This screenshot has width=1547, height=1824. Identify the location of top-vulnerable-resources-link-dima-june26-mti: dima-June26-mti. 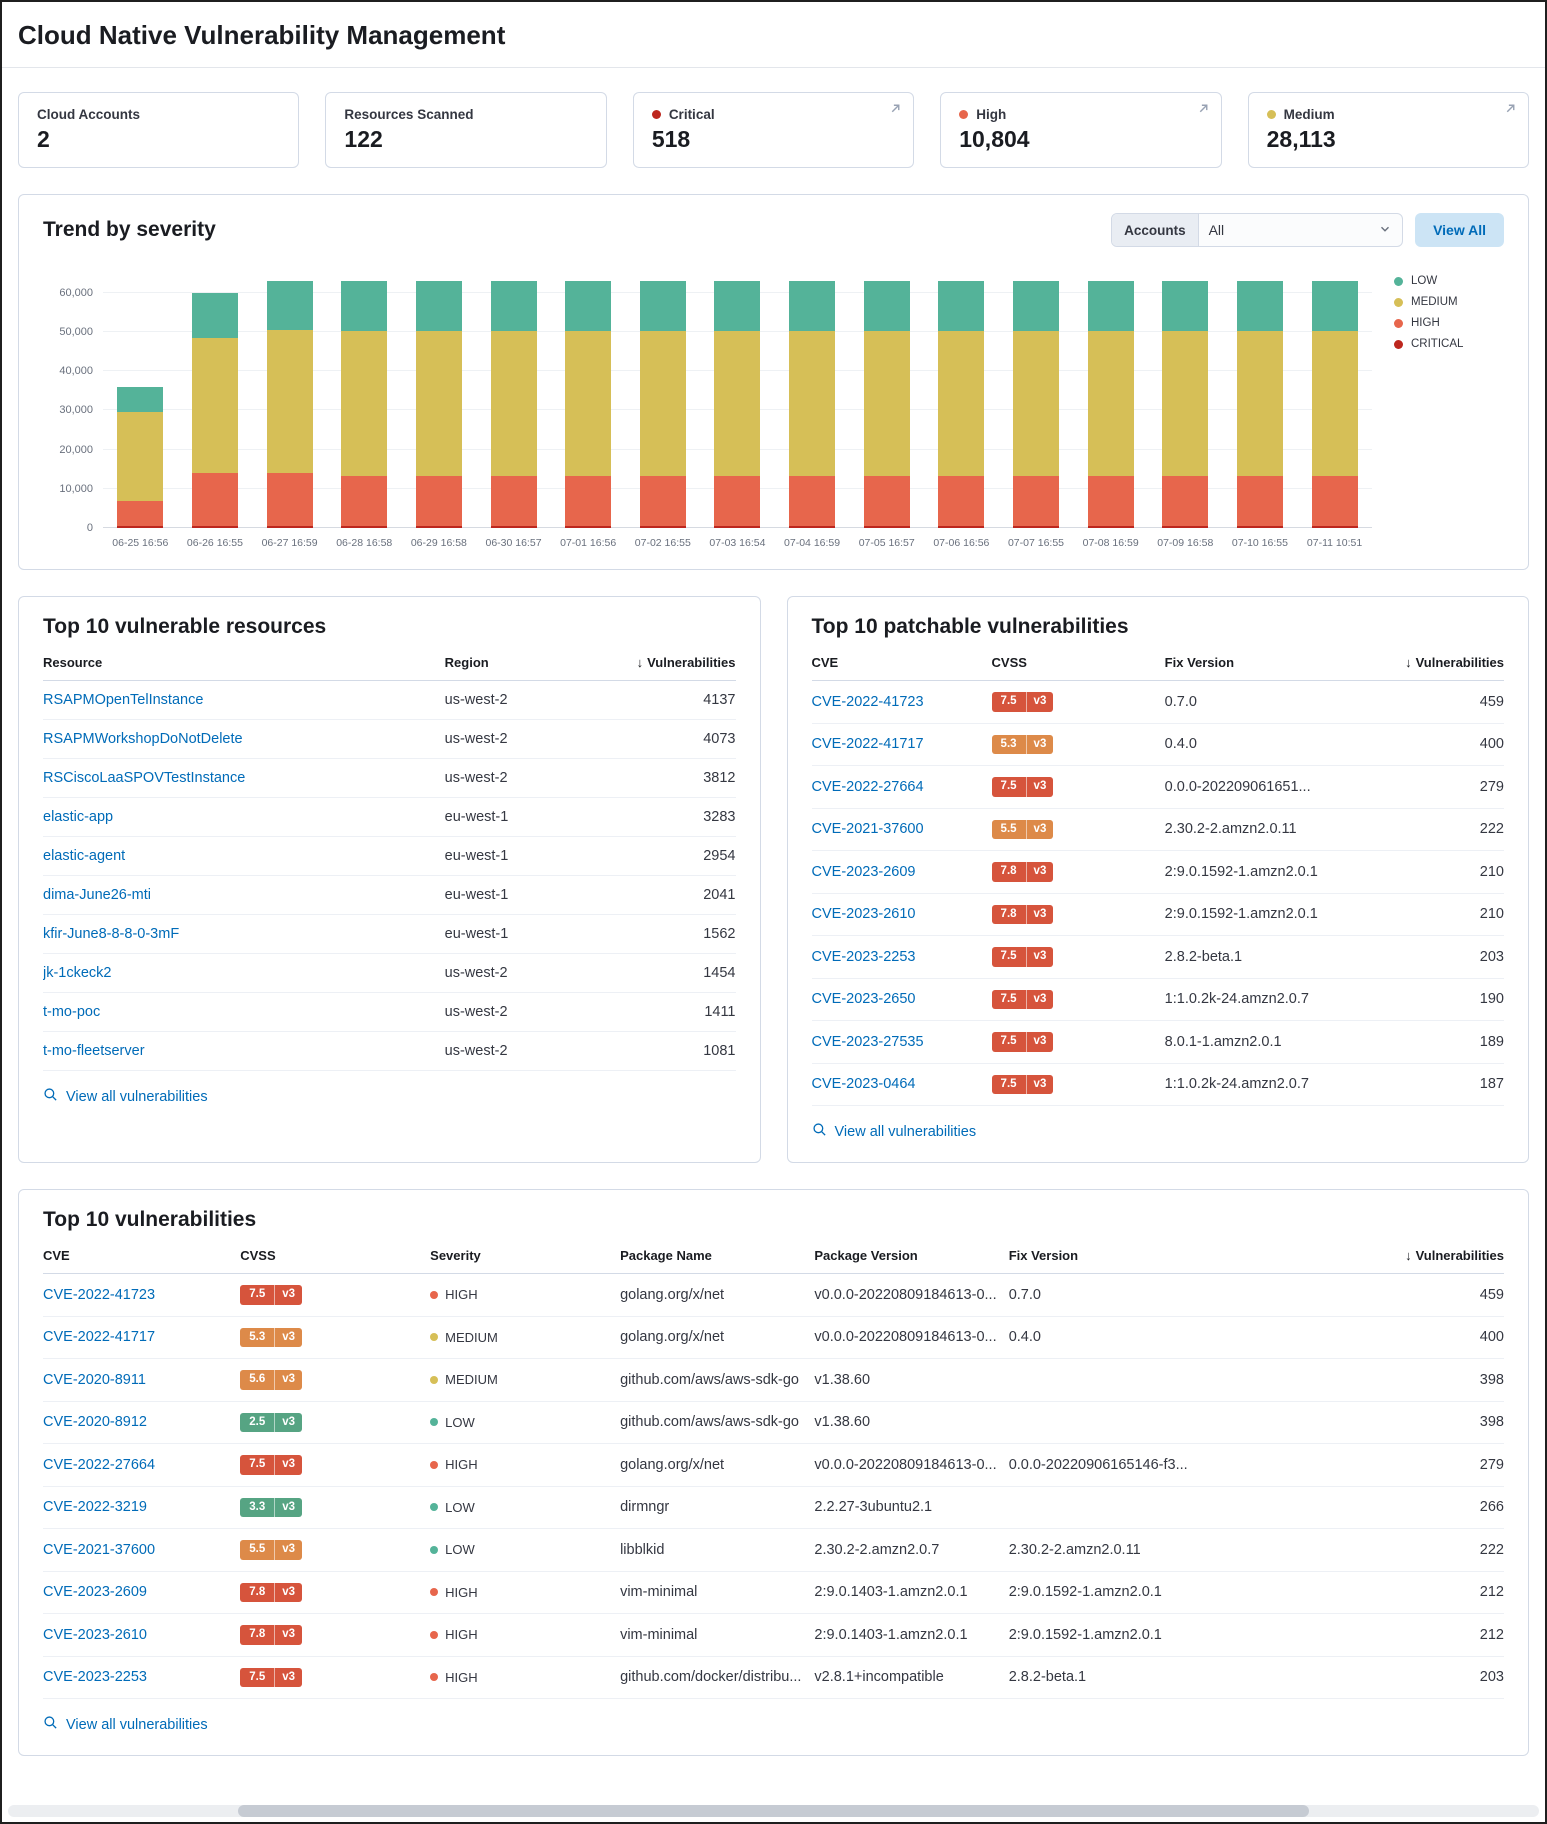
(97, 895).